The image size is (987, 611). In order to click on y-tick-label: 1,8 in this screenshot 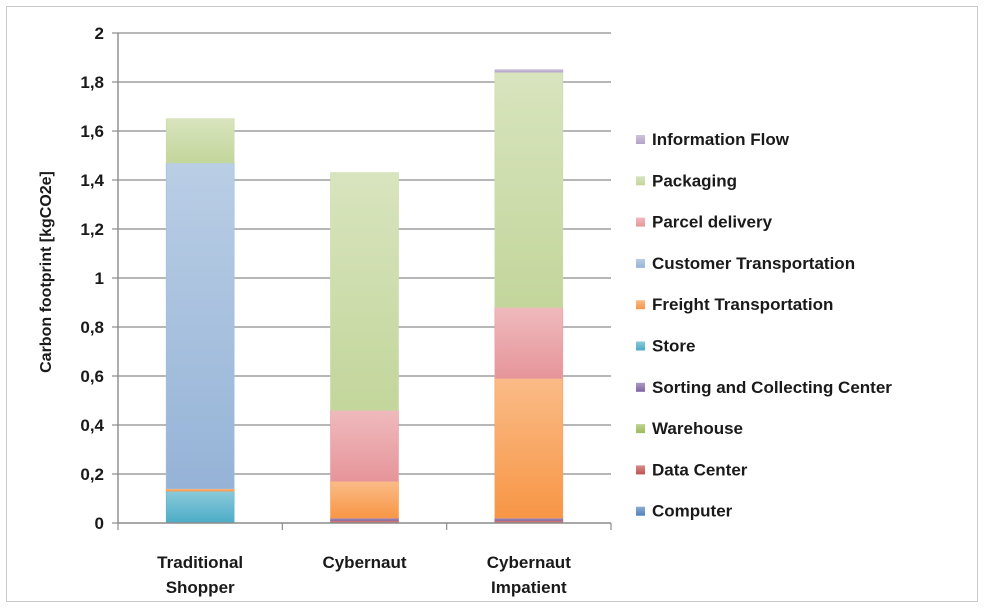, I will do `click(92, 82)`.